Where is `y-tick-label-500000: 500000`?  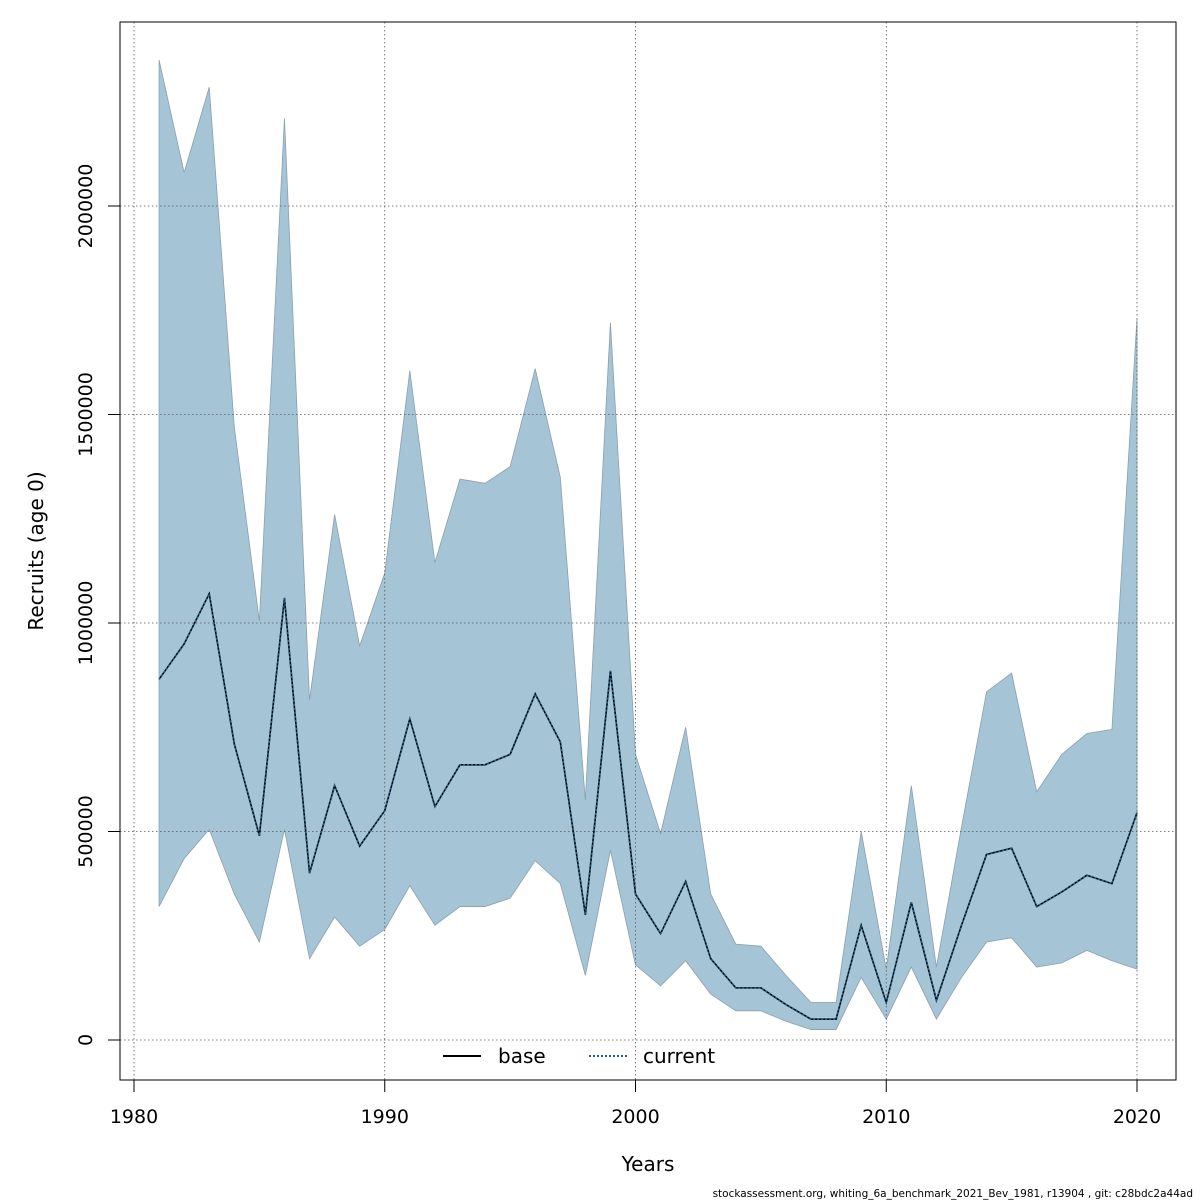
y-tick-label-500000: 500000 is located at coordinates (86, 831).